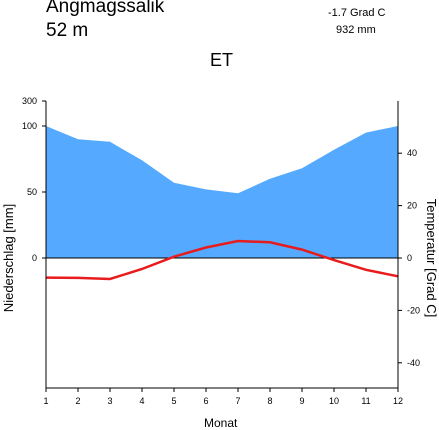  I want to click on x-tick-label: 5, so click(173, 401).